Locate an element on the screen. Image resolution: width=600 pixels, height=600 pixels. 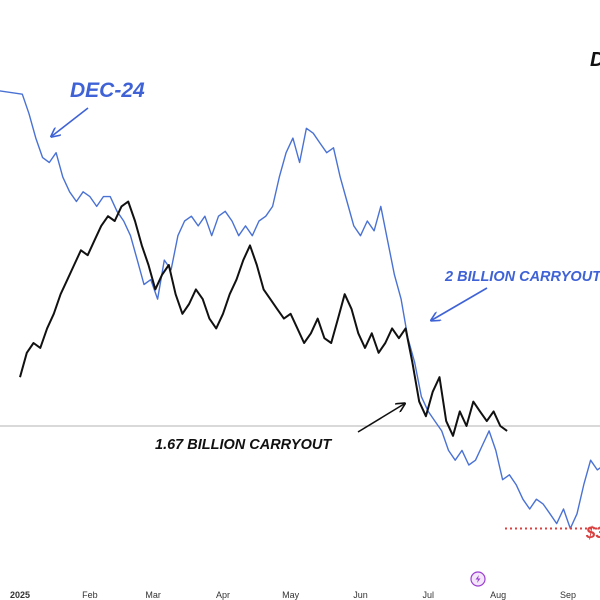
carryout-167b-label: 1.67 BILLION CARRYOUT is located at coordinates (243, 445).